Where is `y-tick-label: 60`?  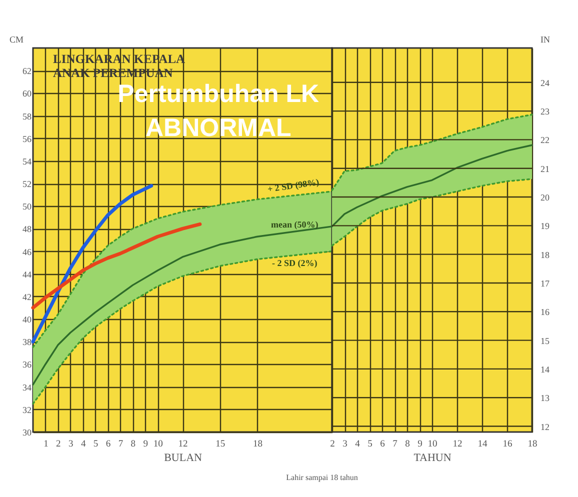 y-tick-label: 60 is located at coordinates (27, 93).